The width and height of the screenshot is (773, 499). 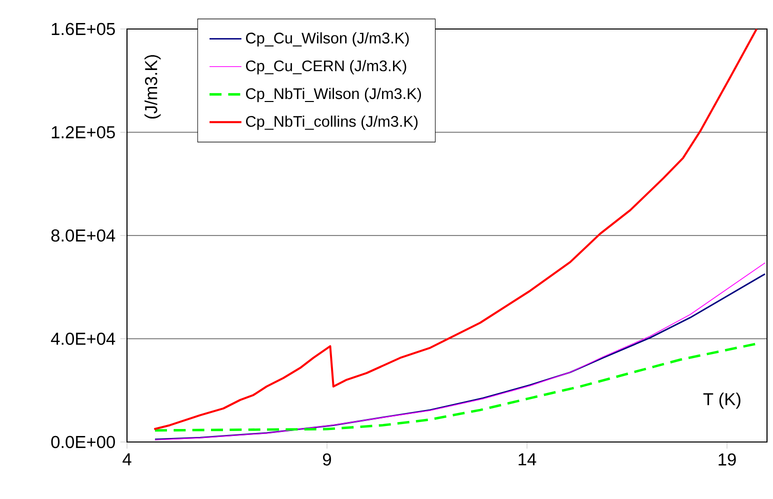 I want to click on legend-label: Cp_Cu_CERN (J/m3.K), so click(x=326, y=67).